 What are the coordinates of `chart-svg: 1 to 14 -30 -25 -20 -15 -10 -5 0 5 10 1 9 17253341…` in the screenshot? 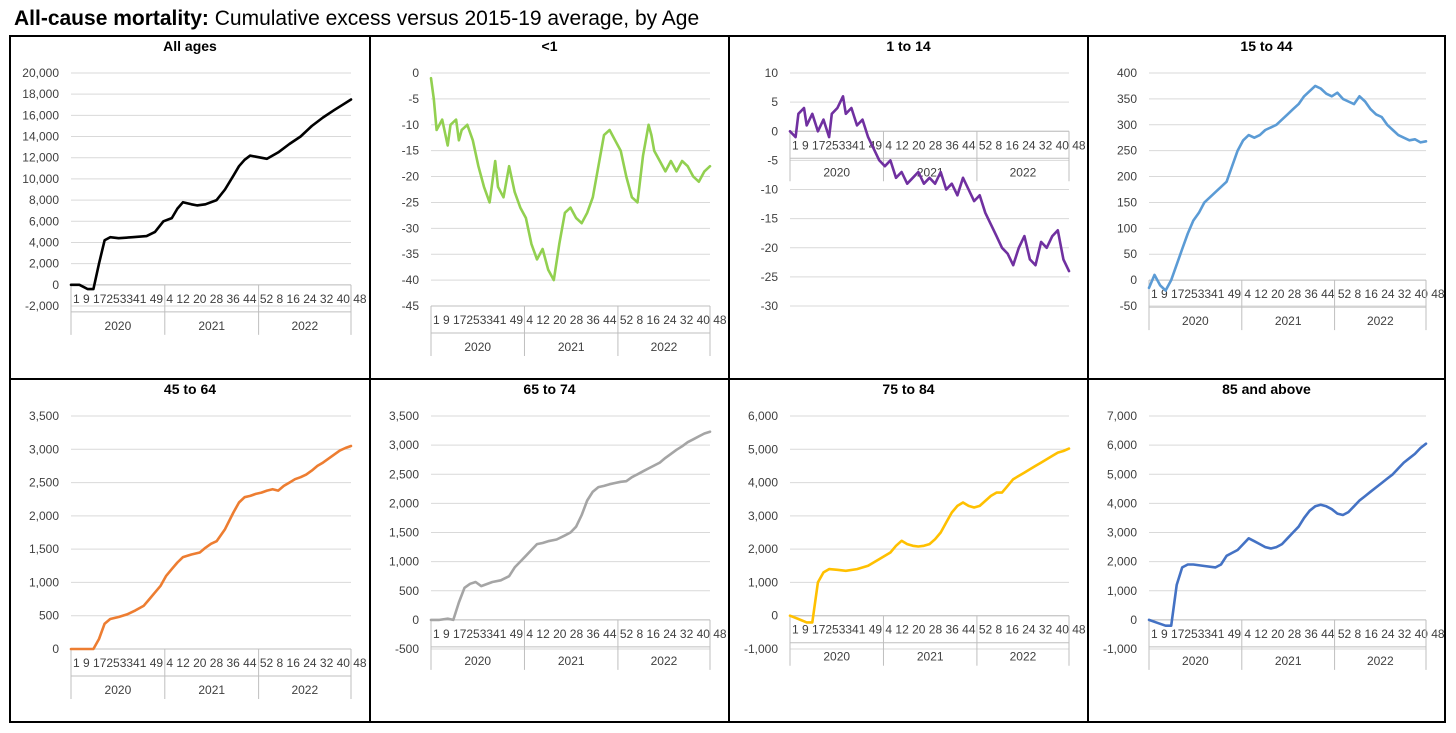 It's located at (923, 175).